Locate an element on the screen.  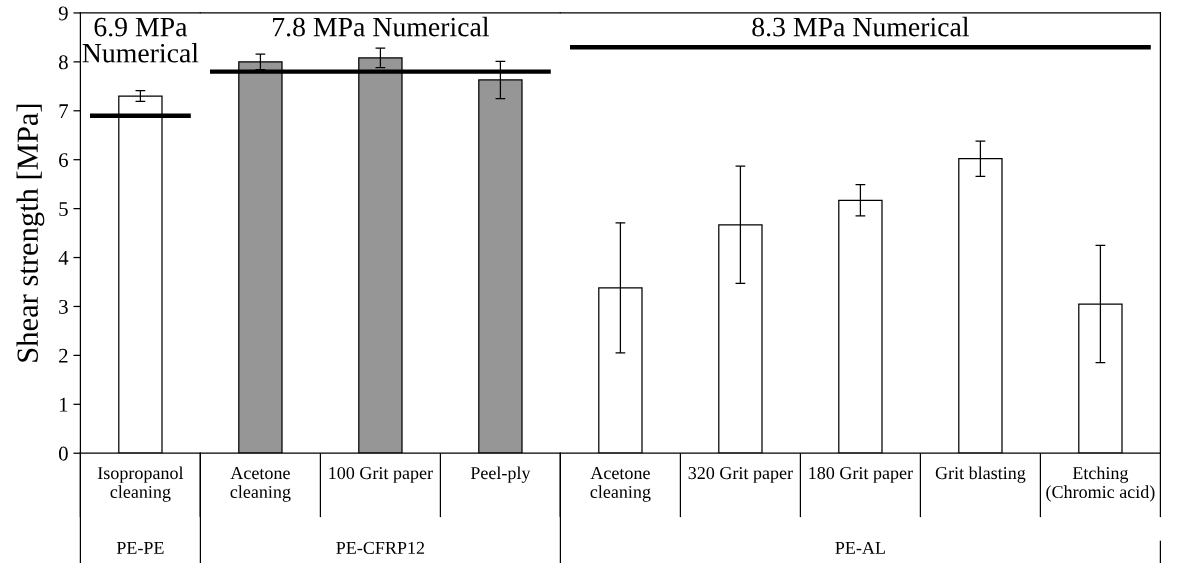
y-tick-label: 8 is located at coordinates (63, 62).